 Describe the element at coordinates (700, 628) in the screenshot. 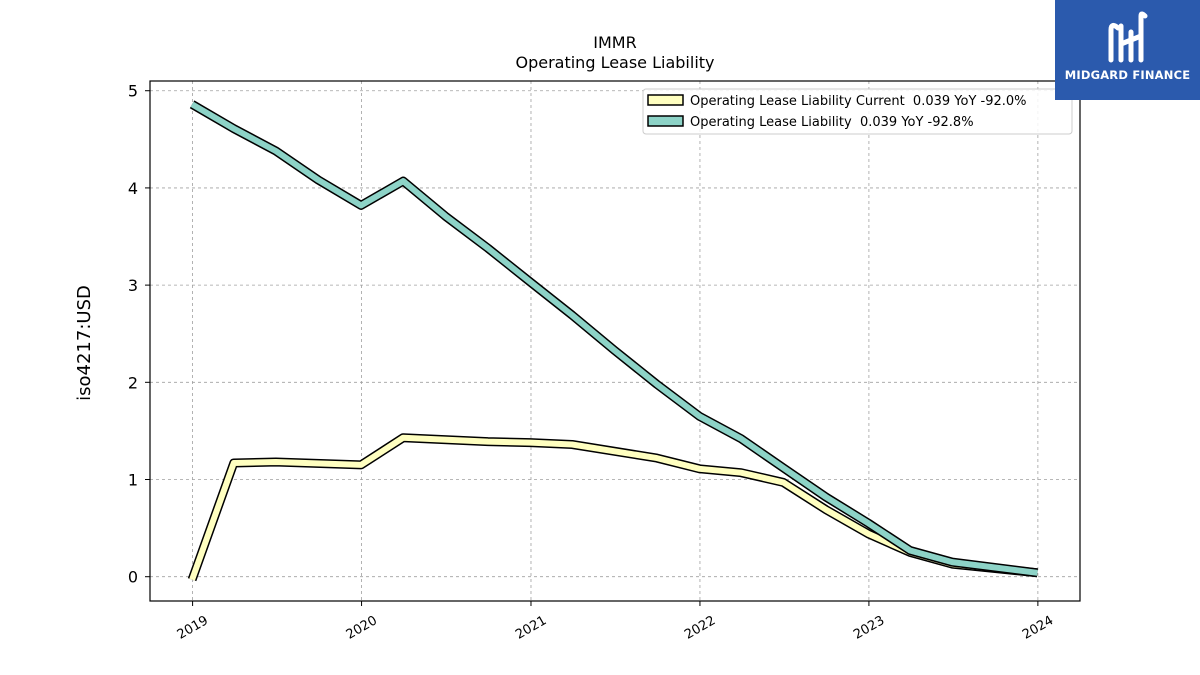

I see `x-tick-label: 2022` at that location.